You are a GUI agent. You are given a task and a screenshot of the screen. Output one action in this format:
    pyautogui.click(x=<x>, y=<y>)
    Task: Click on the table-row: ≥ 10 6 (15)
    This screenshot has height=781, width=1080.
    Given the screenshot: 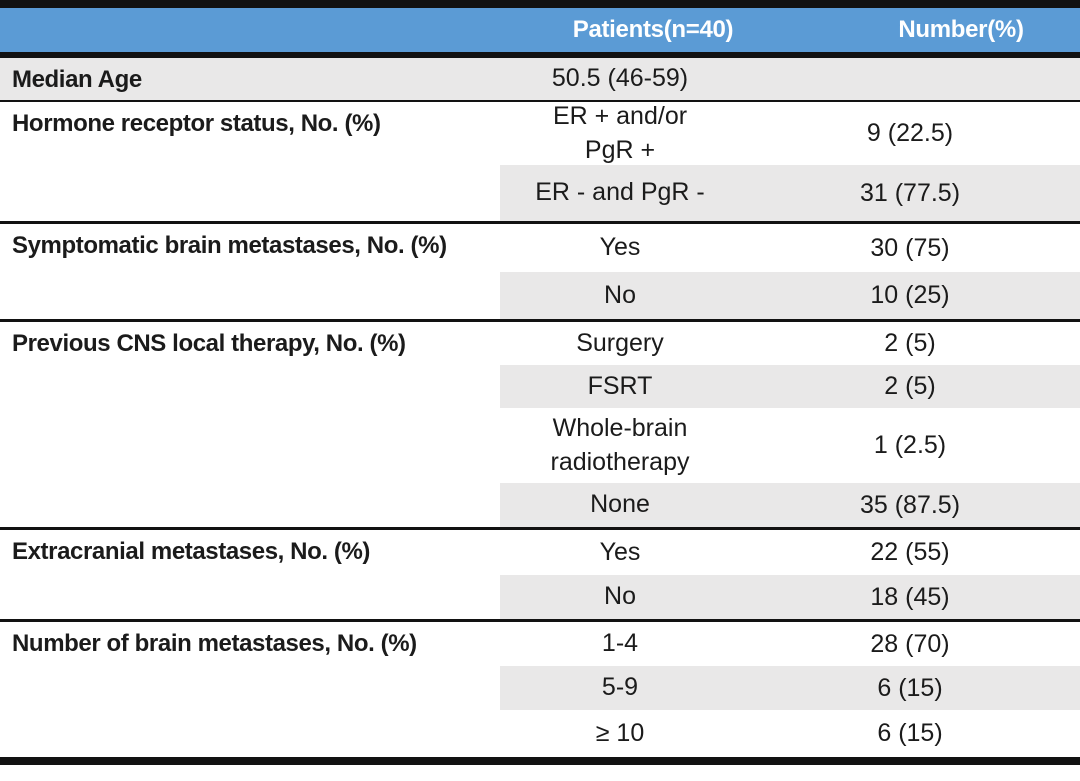 What is the action you would take?
    pyautogui.click(x=540, y=733)
    